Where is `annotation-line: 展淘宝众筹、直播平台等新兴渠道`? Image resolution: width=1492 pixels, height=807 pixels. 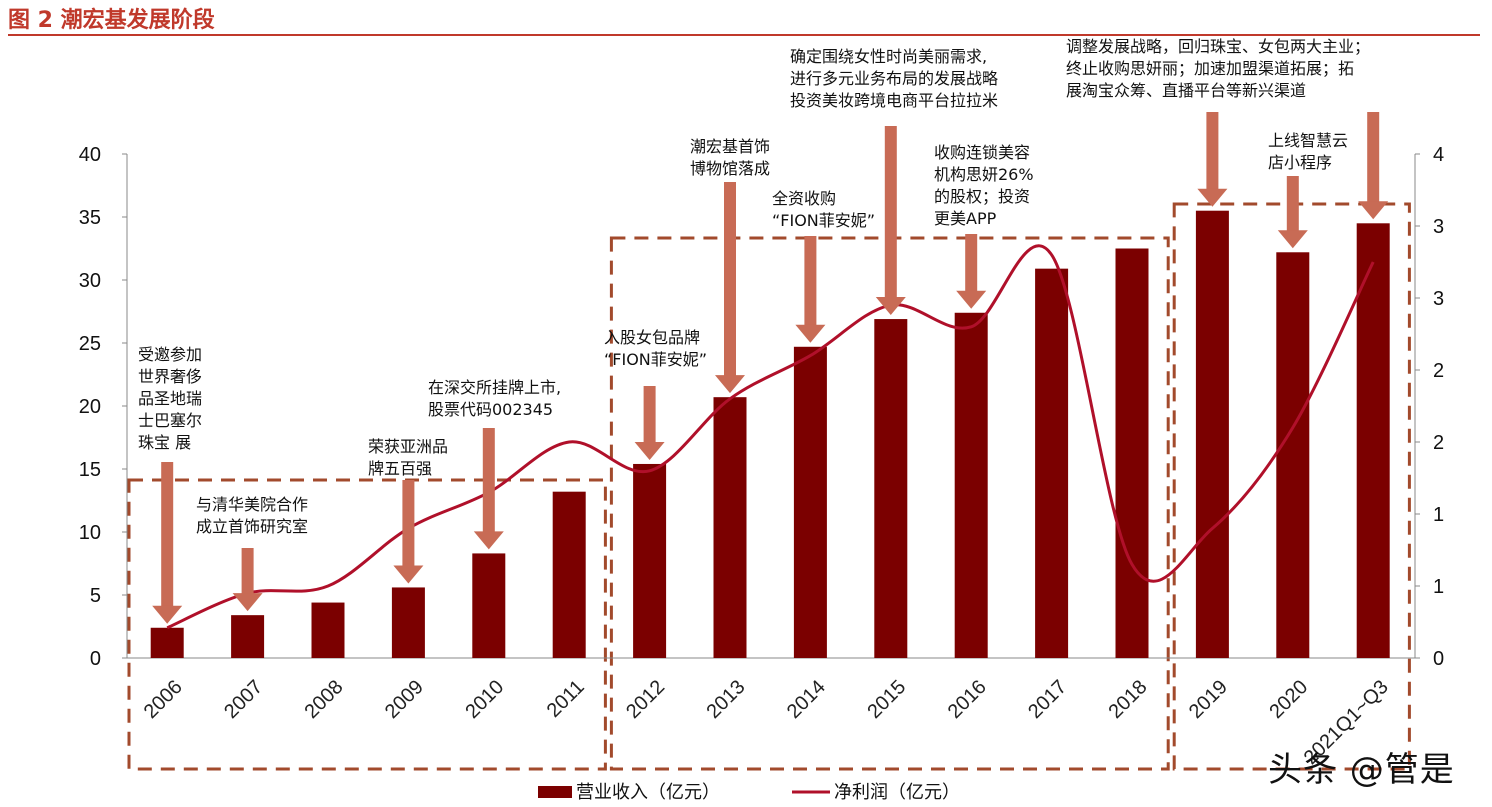
annotation-line: 展淘宝众筹、直播平台等新兴渠道 is located at coordinates (1186, 90).